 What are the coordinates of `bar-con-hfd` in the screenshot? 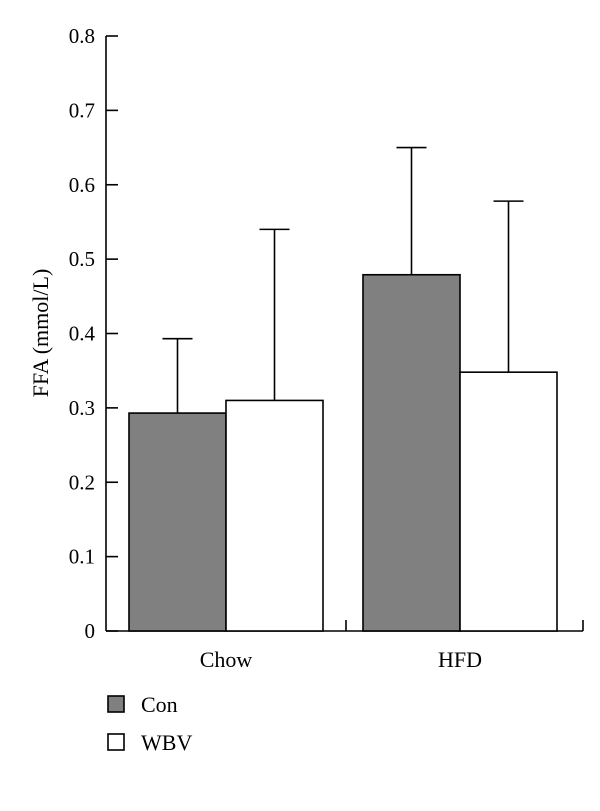 It's located at (411, 452).